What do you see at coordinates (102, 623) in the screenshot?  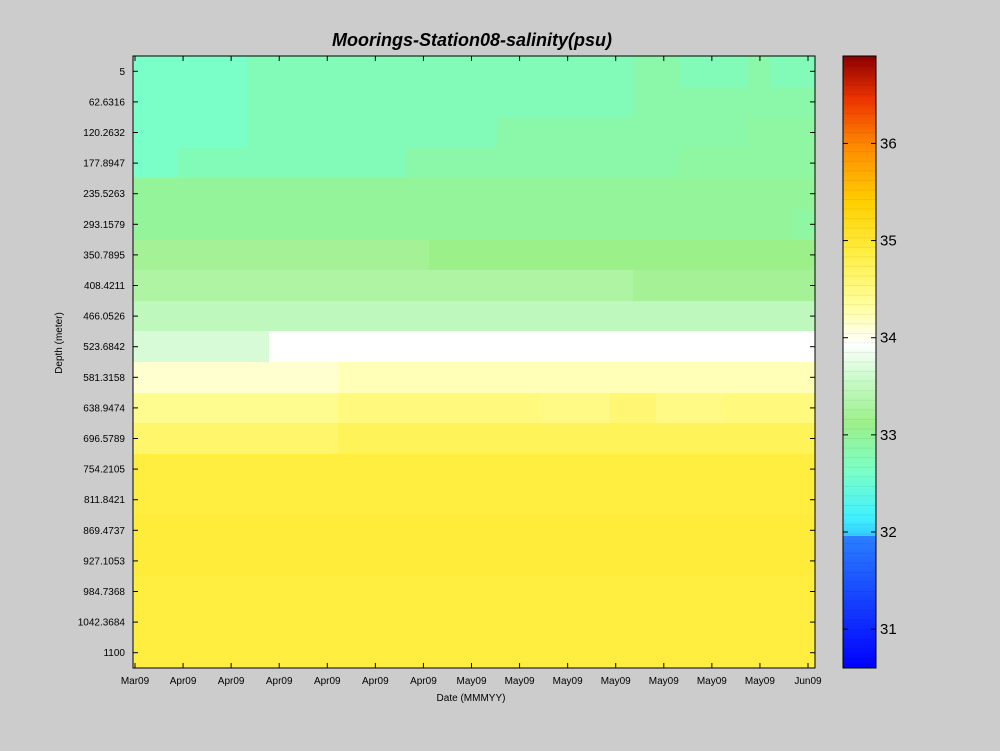 I see `y-tick-label: 1042.3684` at bounding box center [102, 623].